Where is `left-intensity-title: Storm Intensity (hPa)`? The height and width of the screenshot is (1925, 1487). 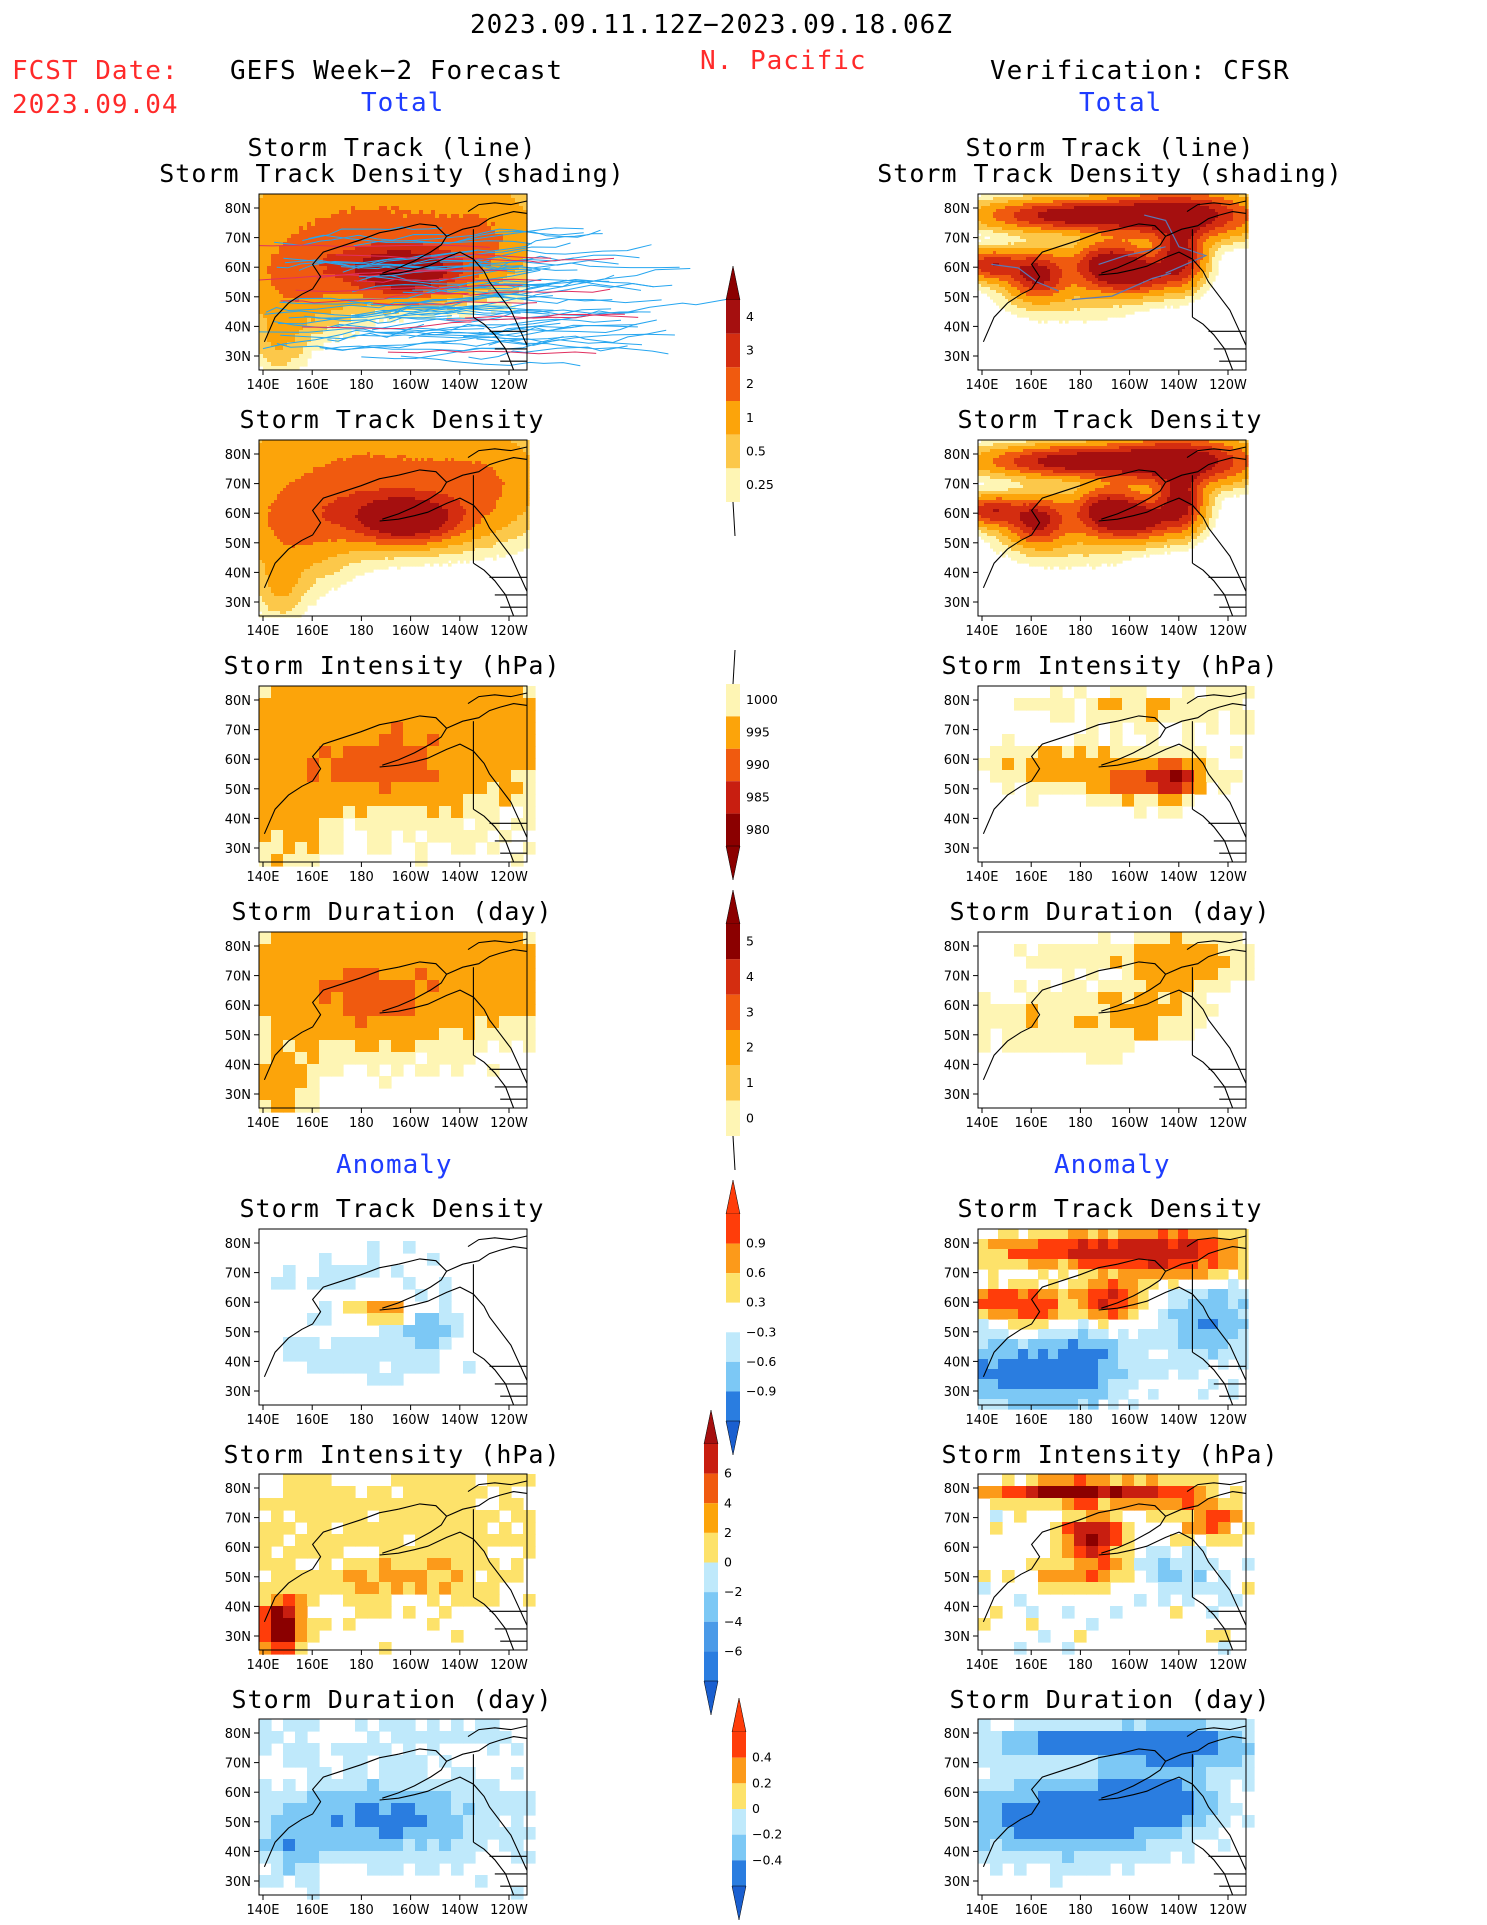 left-intensity-title: Storm Intensity (hPa) is located at coordinates (392, 665).